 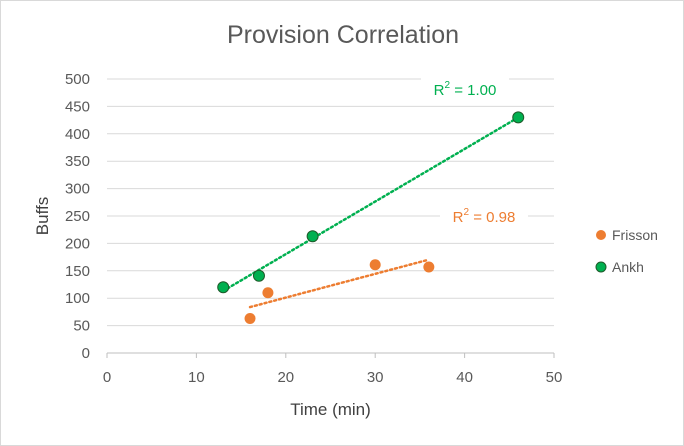 I want to click on x-tick-label: 0, so click(x=107, y=377).